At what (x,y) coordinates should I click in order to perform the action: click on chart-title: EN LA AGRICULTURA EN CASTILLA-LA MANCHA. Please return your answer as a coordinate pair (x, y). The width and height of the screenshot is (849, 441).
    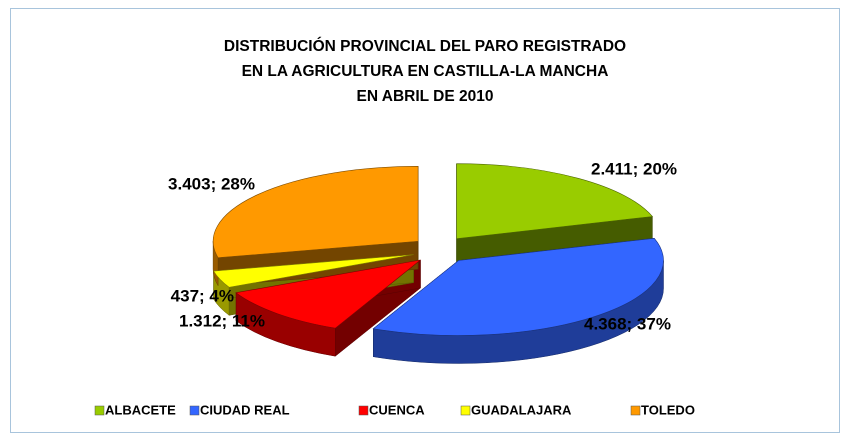
    Looking at the image, I should click on (425, 71).